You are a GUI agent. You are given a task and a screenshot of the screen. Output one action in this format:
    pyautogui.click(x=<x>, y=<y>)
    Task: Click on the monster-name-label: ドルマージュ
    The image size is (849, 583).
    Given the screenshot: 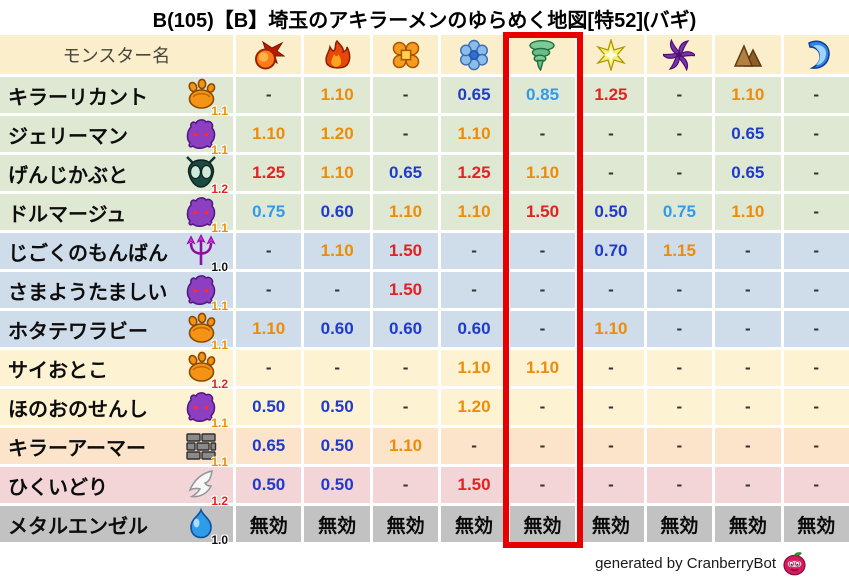 What is the action you would take?
    pyautogui.click(x=67, y=214)
    